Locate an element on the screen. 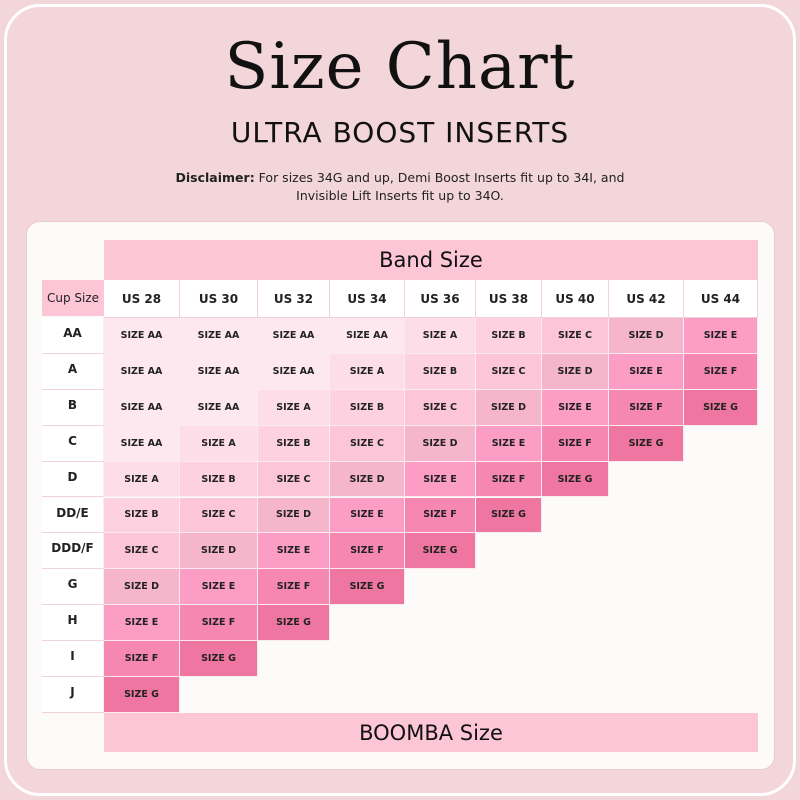 Image resolution: width=800 pixels, height=800 pixels. cup-row-label: C is located at coordinates (73, 443).